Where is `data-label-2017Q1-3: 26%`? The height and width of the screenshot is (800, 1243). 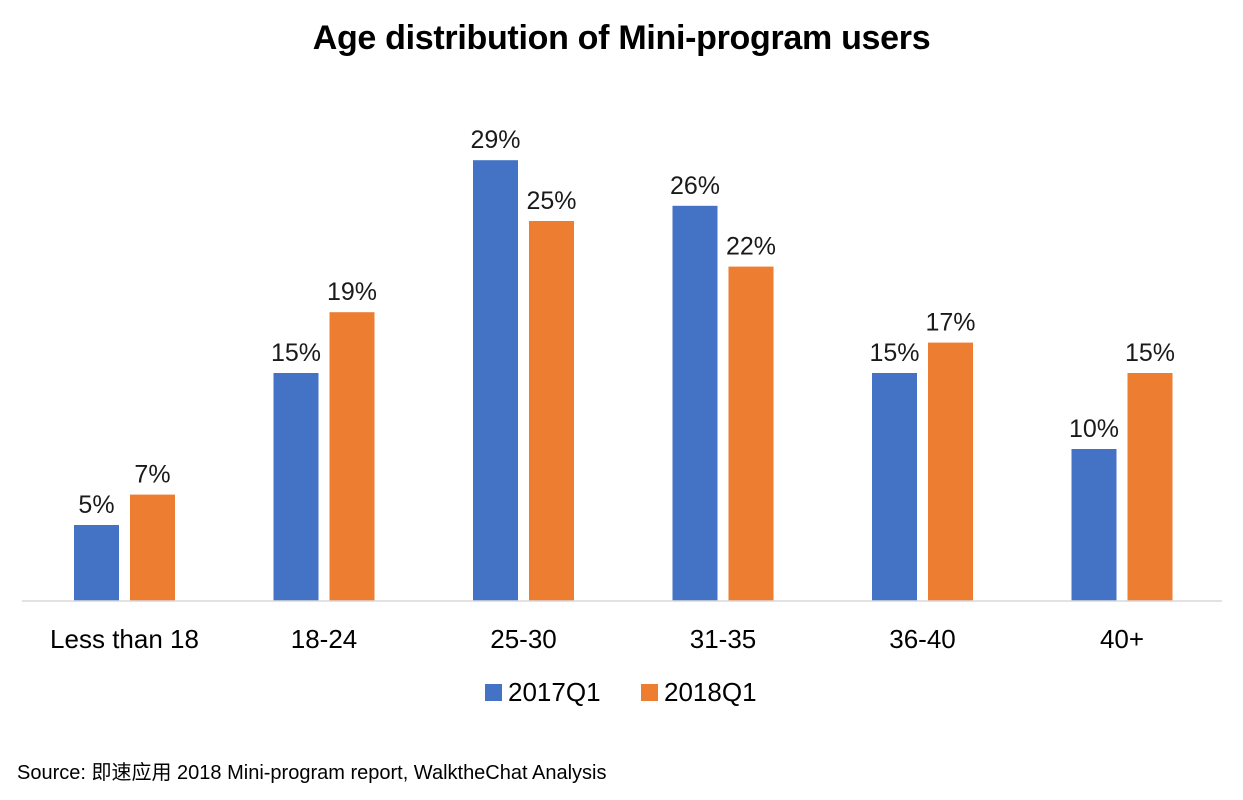 data-label-2017Q1-3: 26% is located at coordinates (695, 186).